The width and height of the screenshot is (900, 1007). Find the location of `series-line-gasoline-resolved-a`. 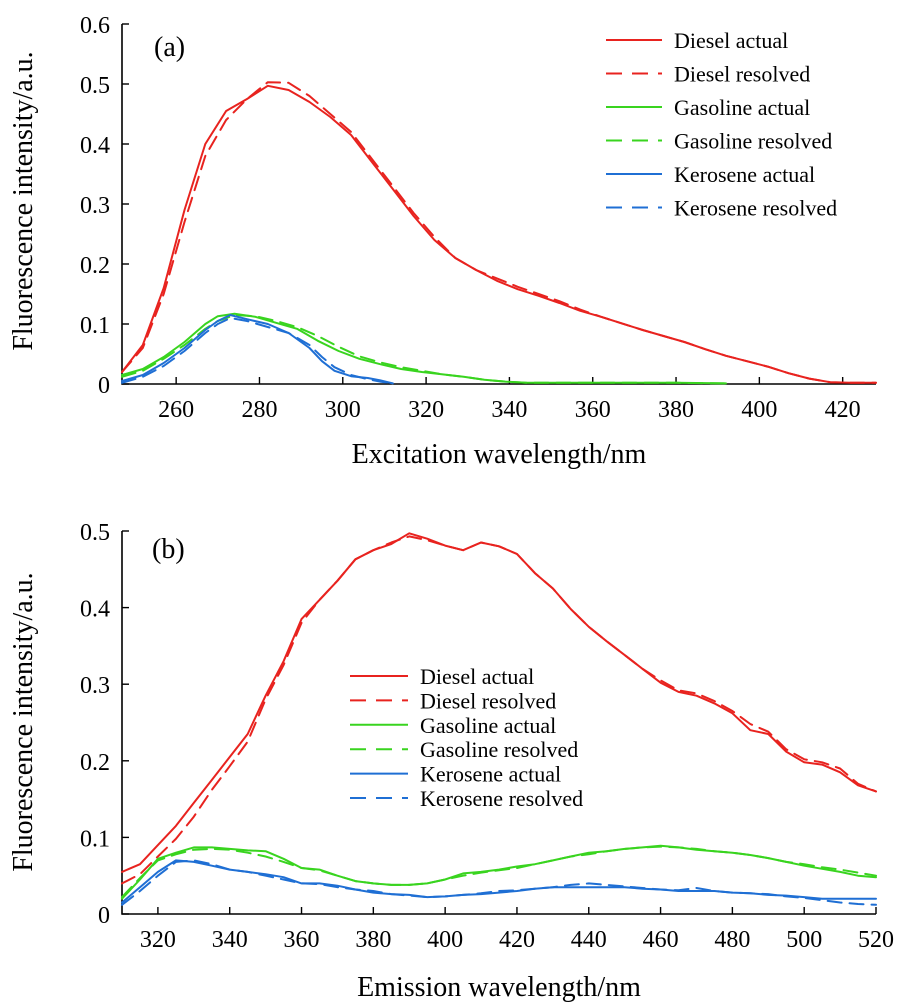

series-line-gasoline-resolved-a is located at coordinates (424, 349).